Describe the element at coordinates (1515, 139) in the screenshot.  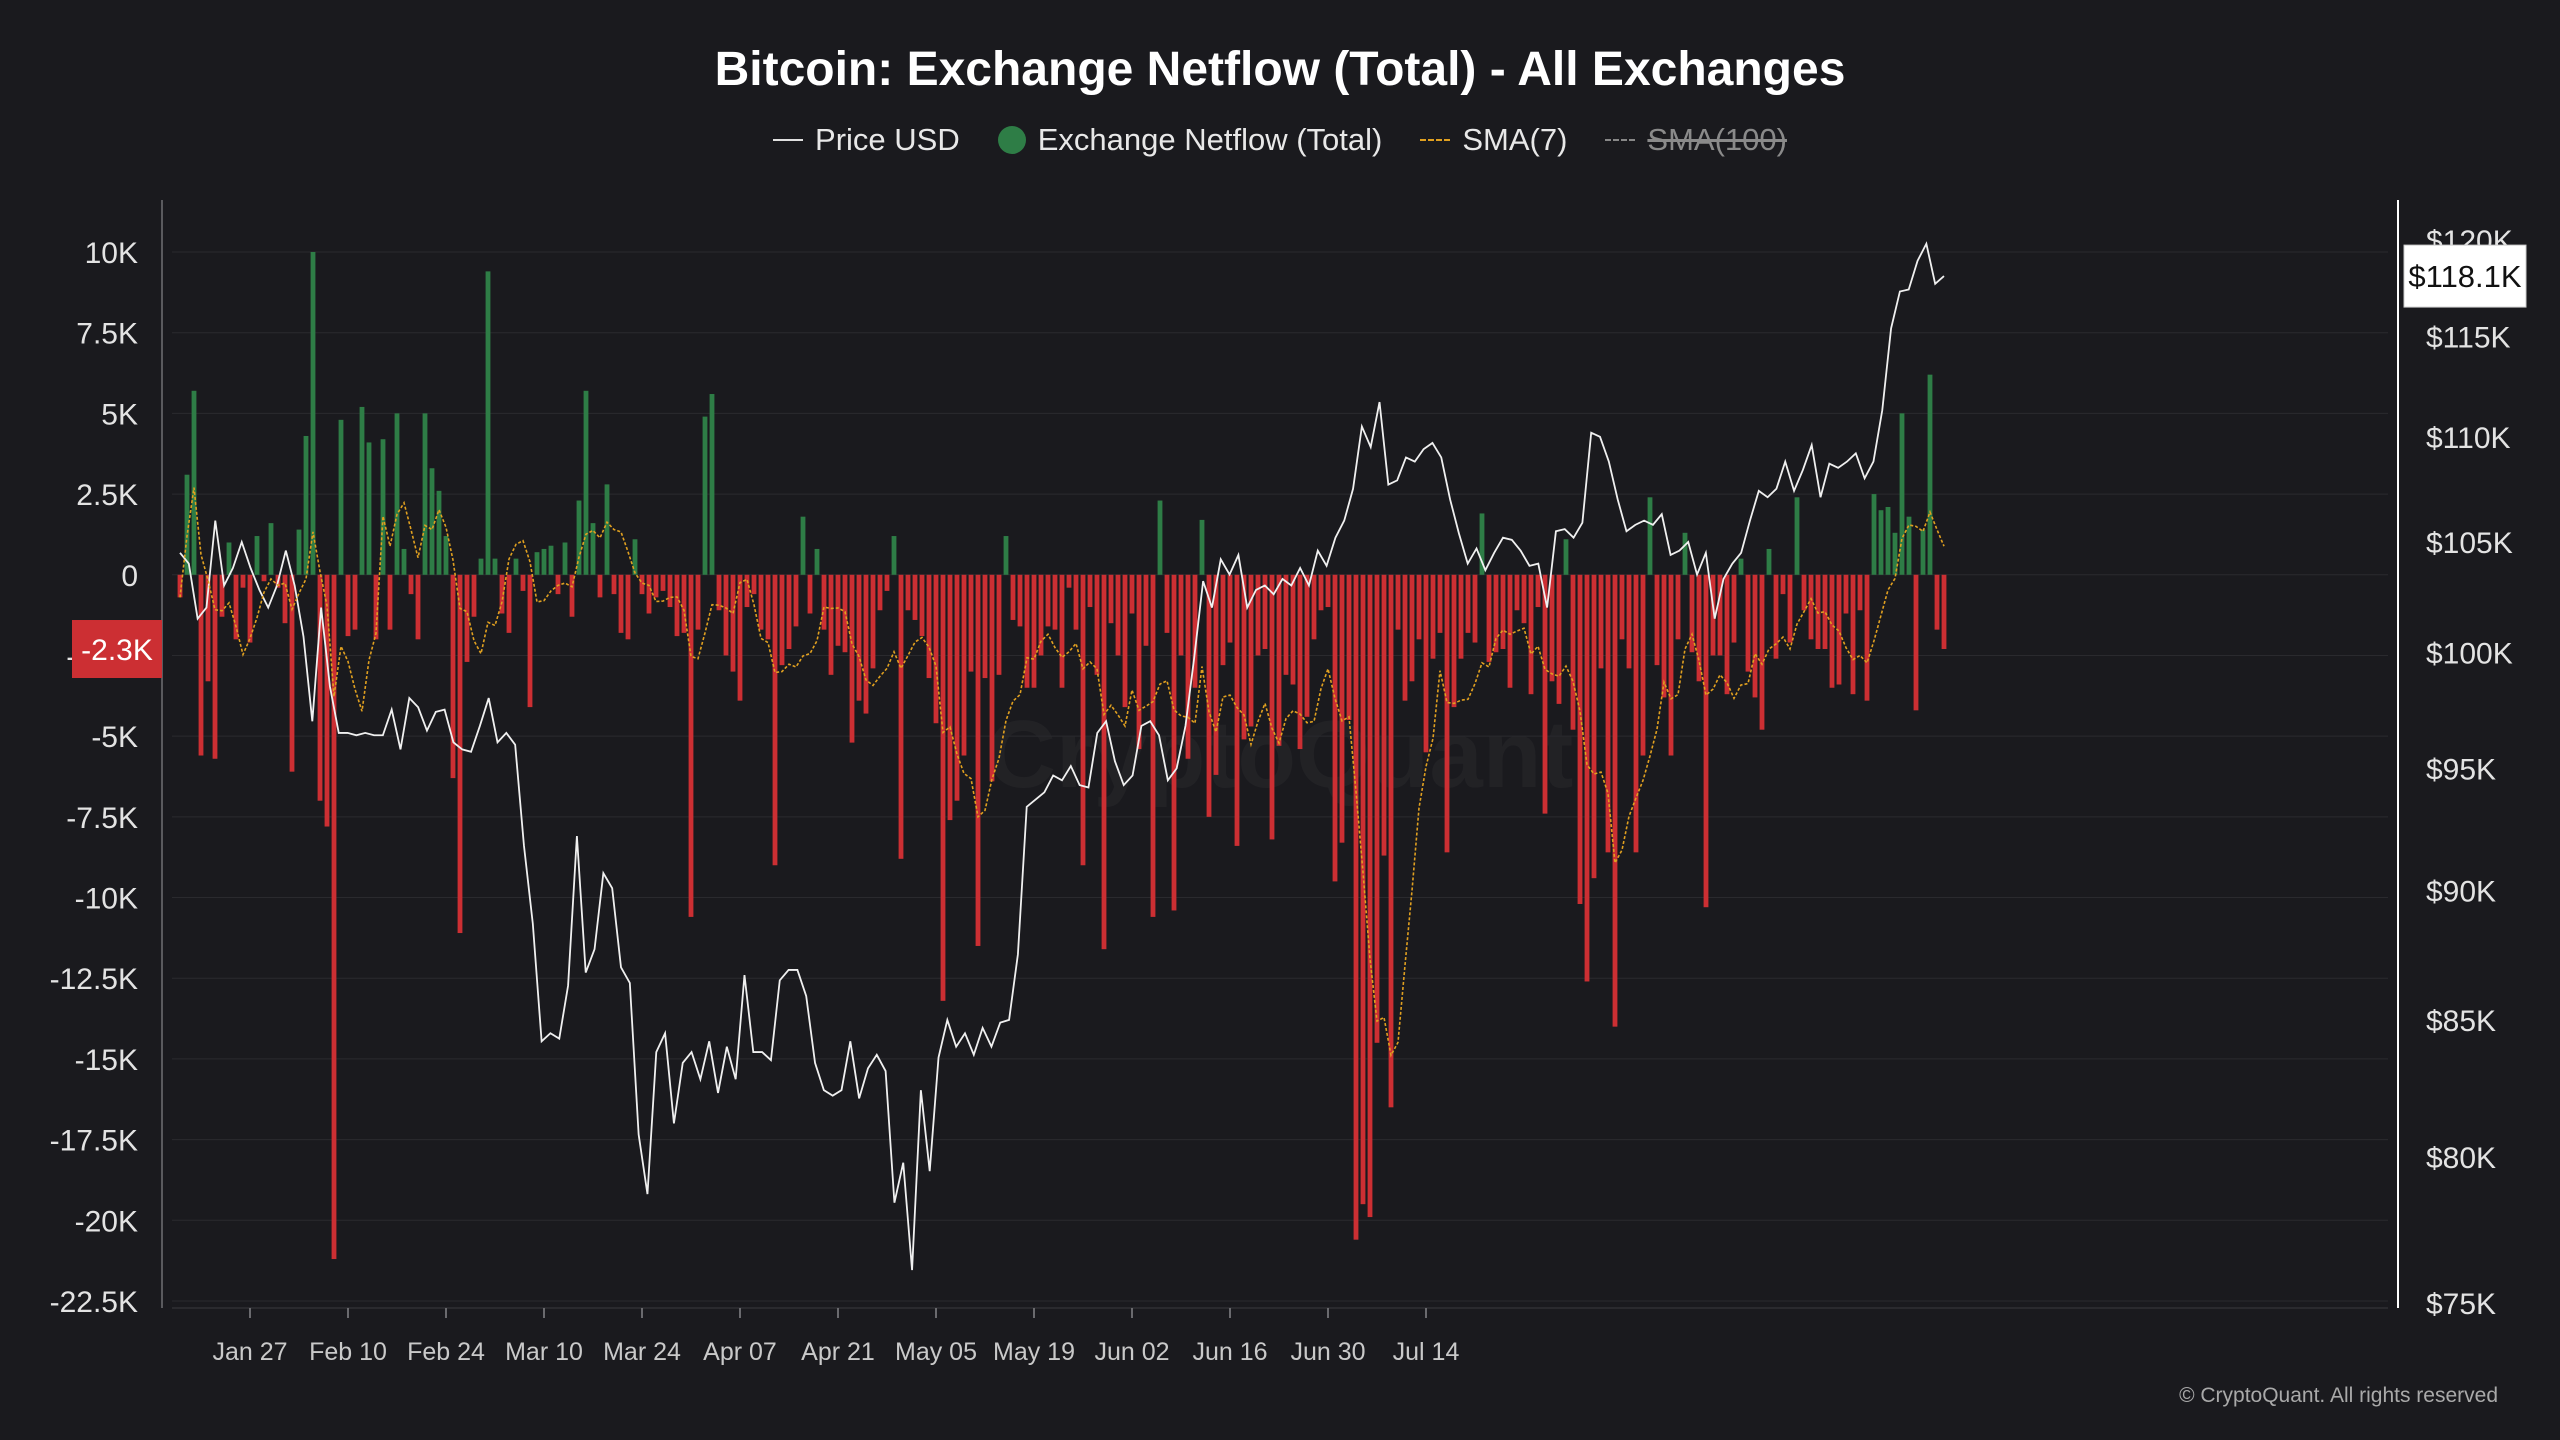
I see `legend-label-sma7: SMA(7)` at that location.